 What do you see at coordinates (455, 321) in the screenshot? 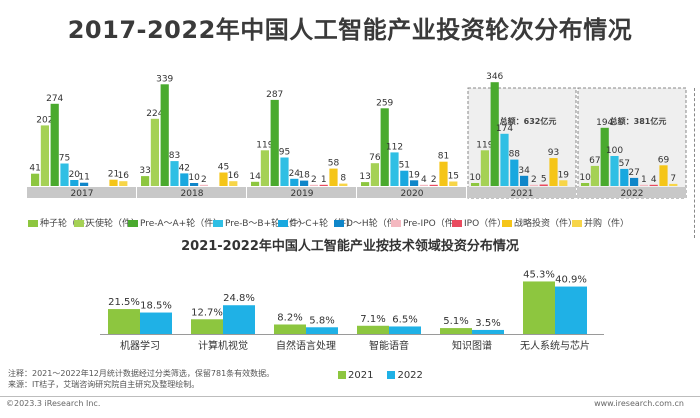
I see `data-label: 5.1%` at bounding box center [455, 321].